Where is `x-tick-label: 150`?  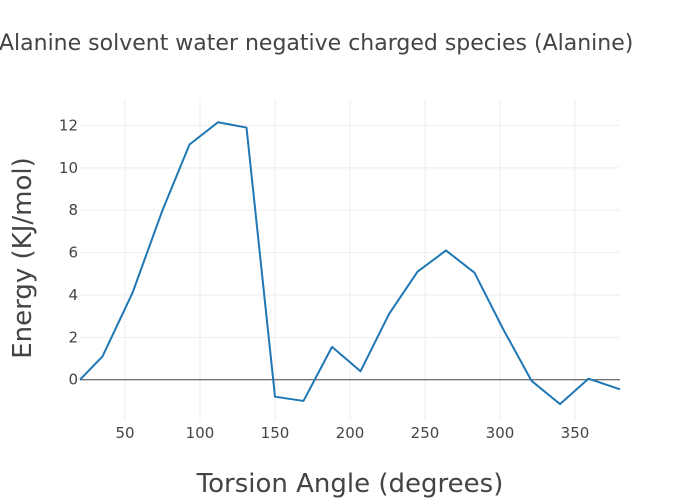 x-tick-label: 150 is located at coordinates (275, 433).